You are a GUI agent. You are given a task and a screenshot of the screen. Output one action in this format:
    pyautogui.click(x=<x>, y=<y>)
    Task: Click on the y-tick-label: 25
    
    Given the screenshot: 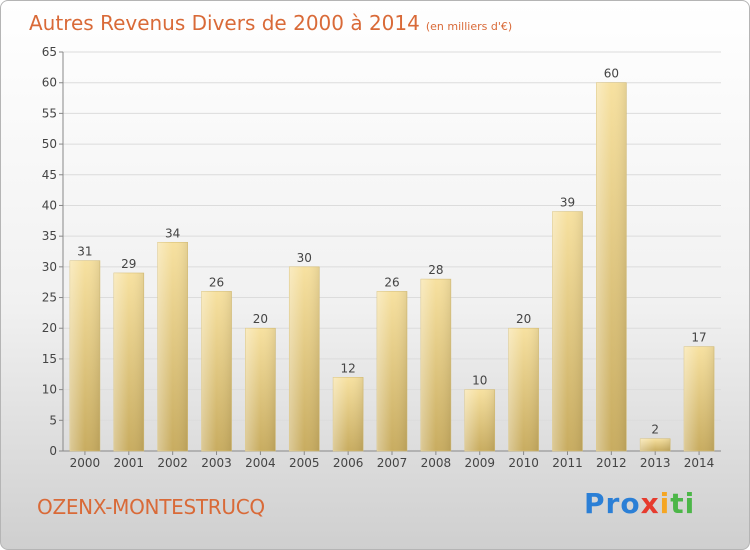 What is the action you would take?
    pyautogui.click(x=49, y=298)
    